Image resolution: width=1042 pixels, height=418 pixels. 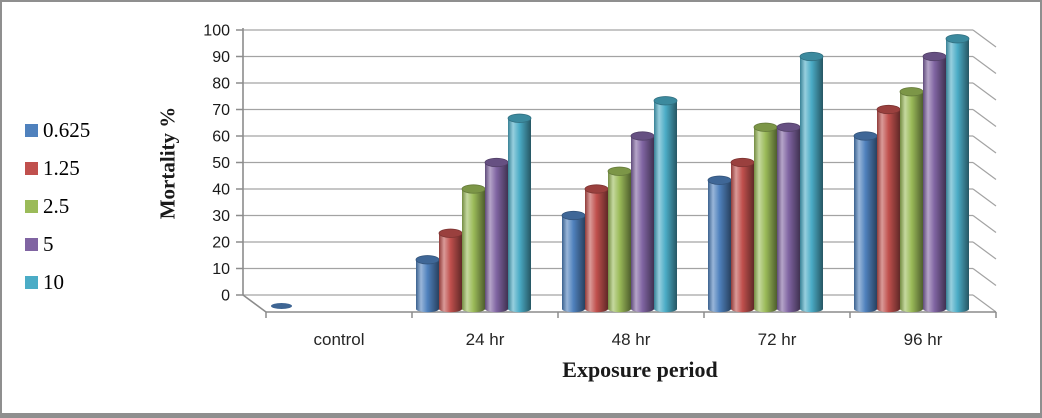 I want to click on y-tick-label: 80, so click(x=221, y=84).